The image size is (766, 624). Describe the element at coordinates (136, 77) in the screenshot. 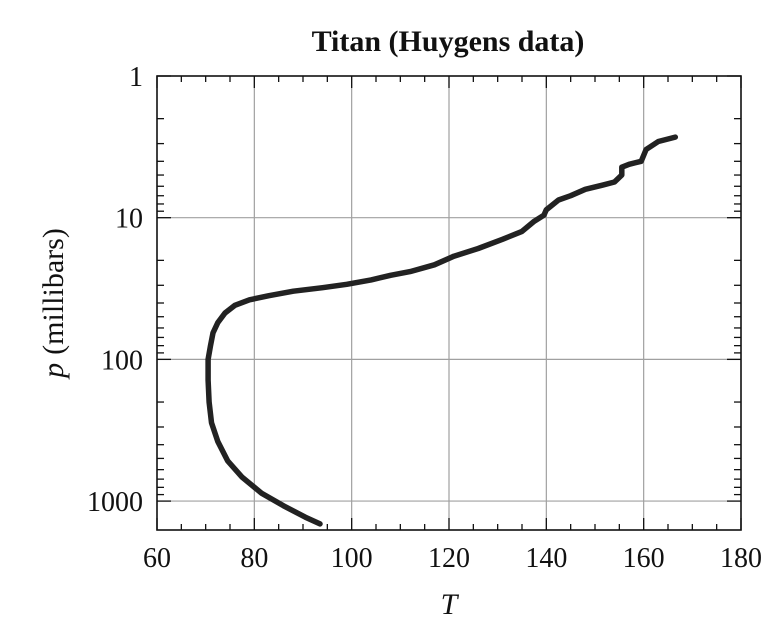

I see `y-tick-label-1: 1` at that location.